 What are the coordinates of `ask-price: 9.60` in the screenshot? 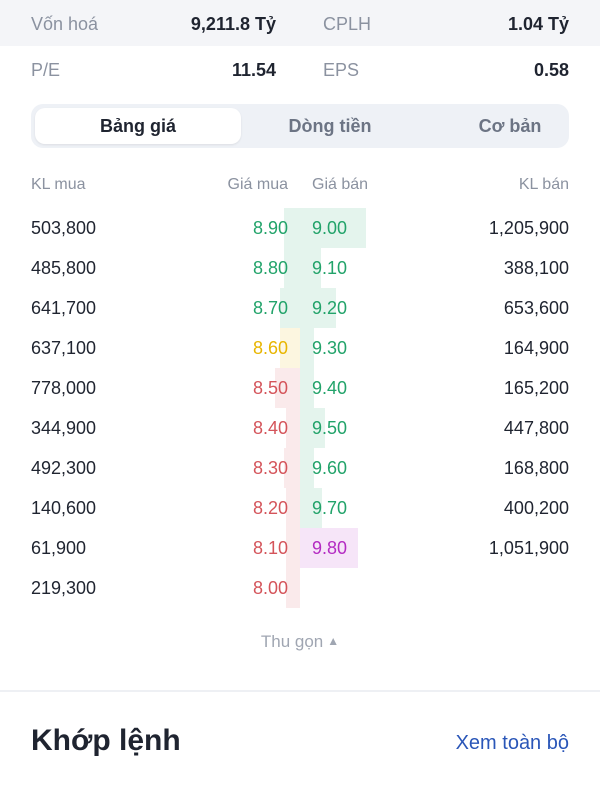 It's located at (330, 468).